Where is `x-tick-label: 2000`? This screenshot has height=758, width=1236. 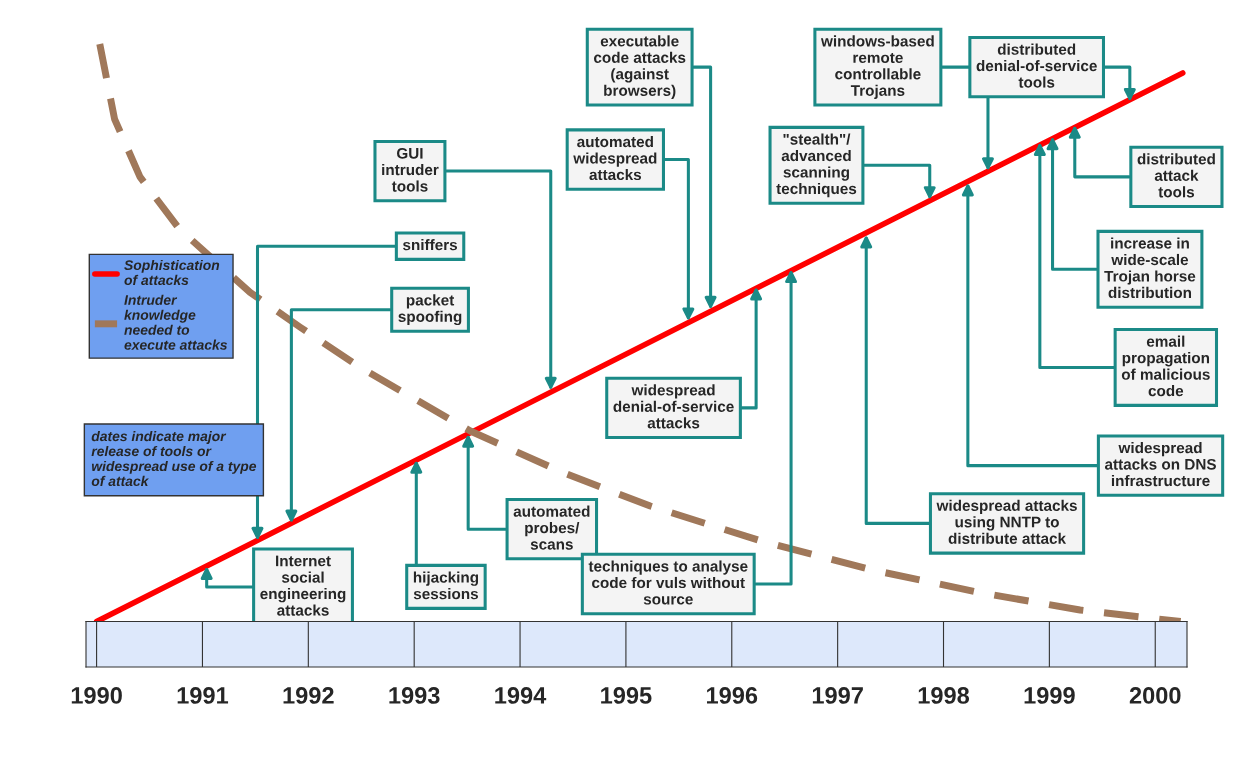 x-tick-label: 2000 is located at coordinates (1155, 695).